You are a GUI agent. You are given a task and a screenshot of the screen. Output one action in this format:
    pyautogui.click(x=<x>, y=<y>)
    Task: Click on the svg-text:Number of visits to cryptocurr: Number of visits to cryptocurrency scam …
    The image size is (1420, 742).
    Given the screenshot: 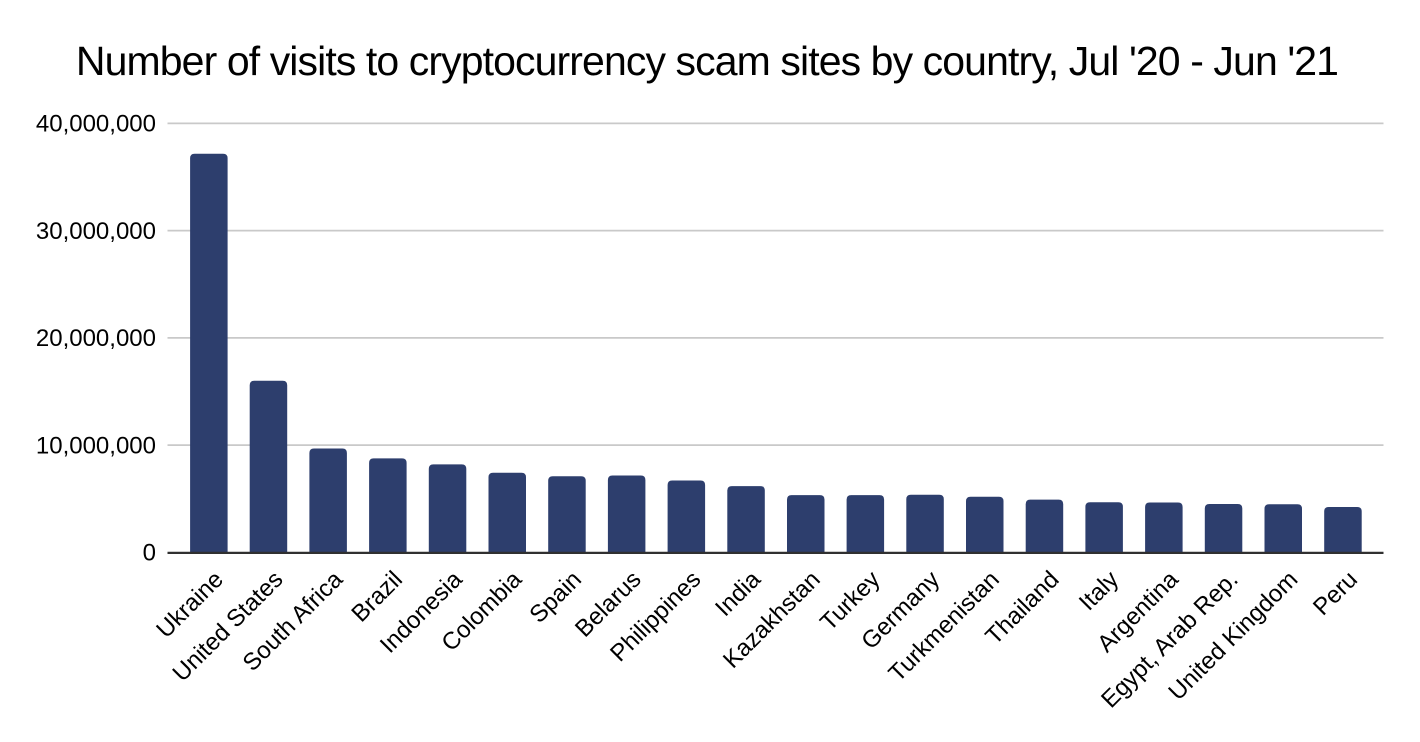 What is the action you would take?
    pyautogui.click(x=707, y=61)
    